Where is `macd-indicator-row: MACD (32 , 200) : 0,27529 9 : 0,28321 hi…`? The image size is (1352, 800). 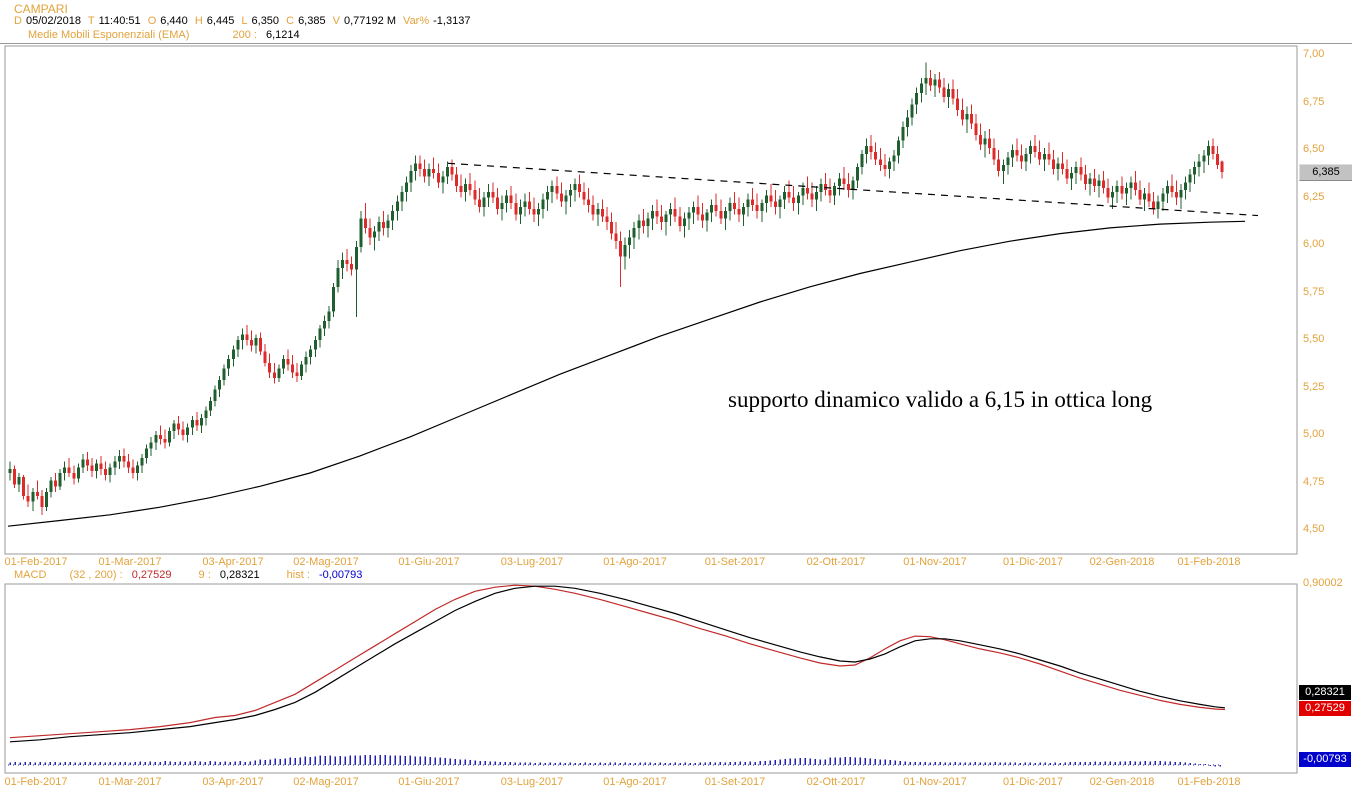
macd-indicator-row: MACD (32 , 200) : 0,27529 9 : 0,28321 hi… is located at coordinates (191, 575).